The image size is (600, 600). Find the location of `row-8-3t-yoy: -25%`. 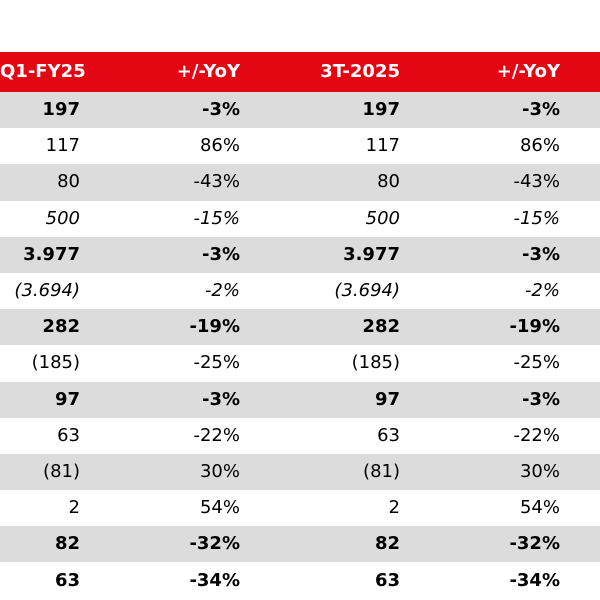

row-8-3t-yoy: -25% is located at coordinates (536, 363).